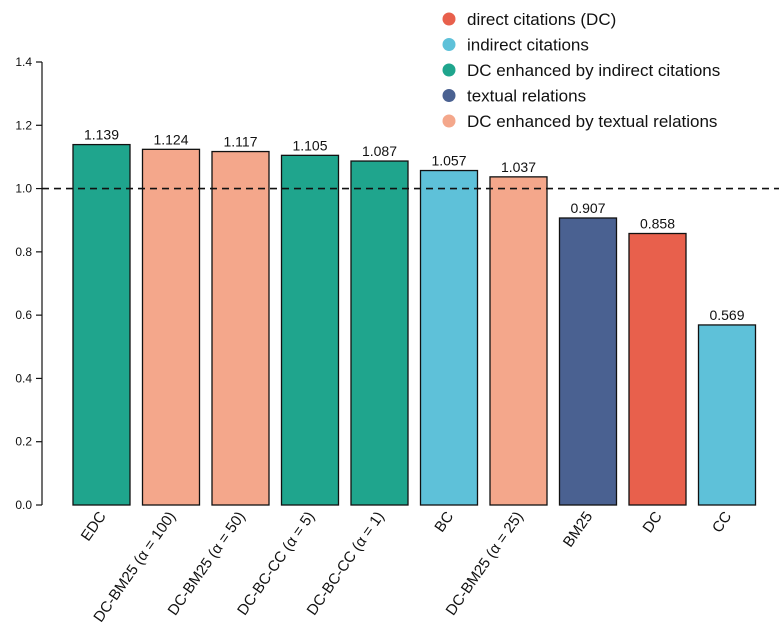 The width and height of the screenshot is (779, 643). What do you see at coordinates (309, 145) in the screenshot?
I see `bar-value-label: 1.105` at bounding box center [309, 145].